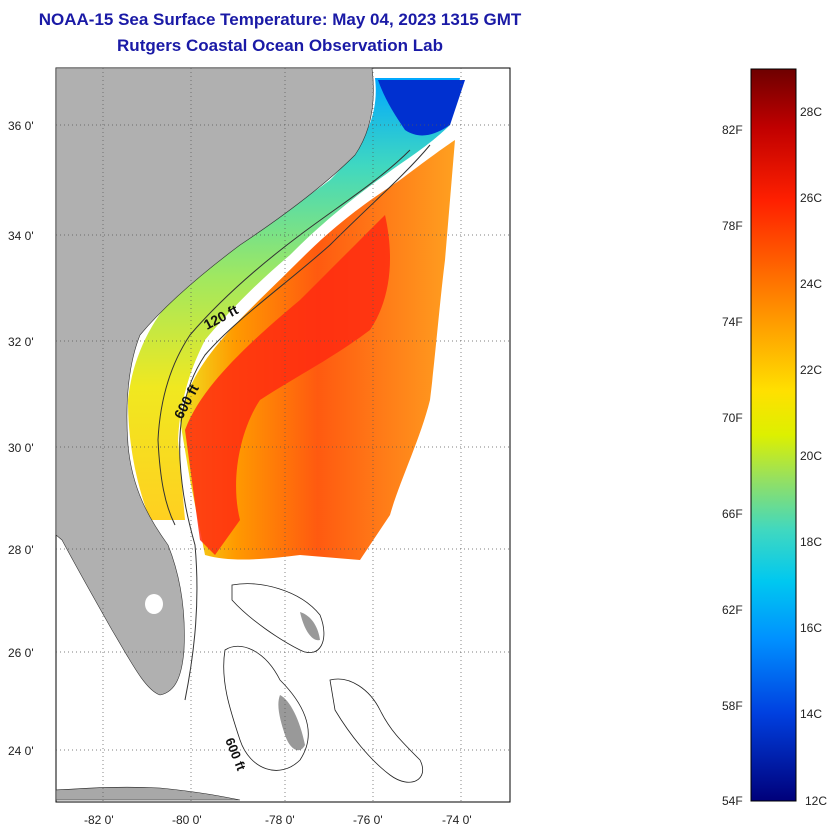 The height and width of the screenshot is (832, 833). I want to click on colorbar-c-label: 28C, so click(811, 112).